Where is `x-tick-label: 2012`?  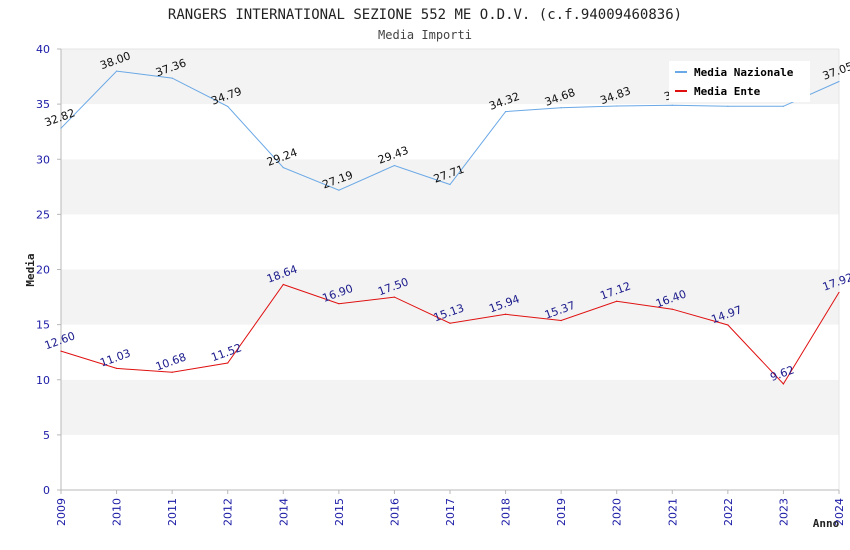
x-tick-label: 2012 is located at coordinates (228, 512).